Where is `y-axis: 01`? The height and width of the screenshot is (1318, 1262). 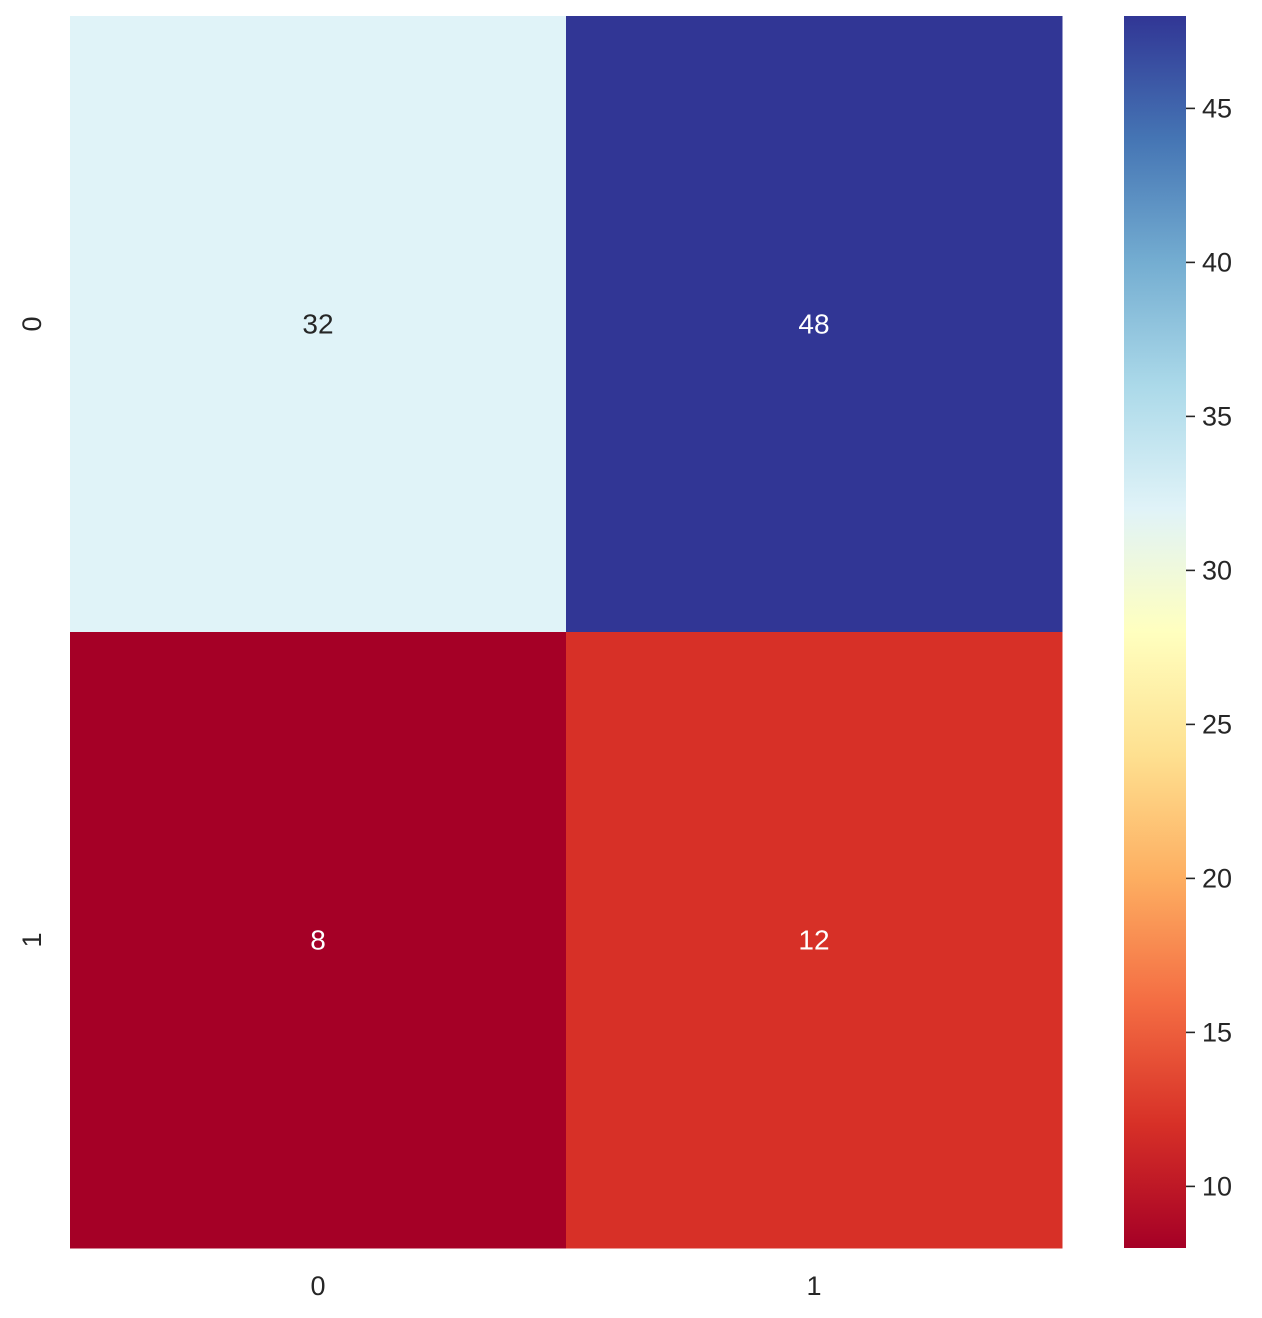 y-axis: 01 is located at coordinates (32, 631).